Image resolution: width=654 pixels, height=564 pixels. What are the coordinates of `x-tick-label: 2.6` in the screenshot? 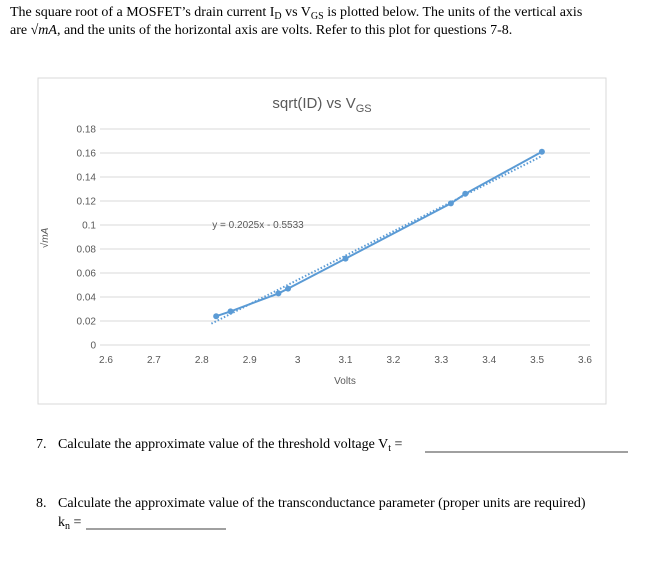 It's located at (106, 360).